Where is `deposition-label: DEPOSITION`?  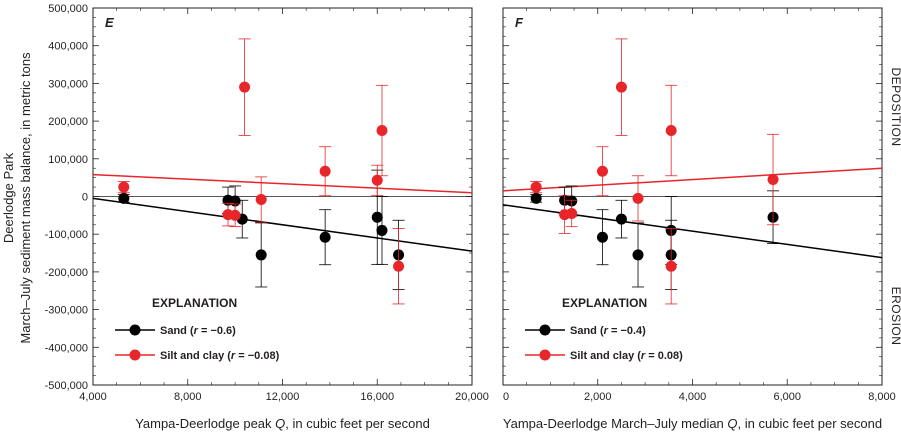 deposition-label: DEPOSITION is located at coordinates (895, 106).